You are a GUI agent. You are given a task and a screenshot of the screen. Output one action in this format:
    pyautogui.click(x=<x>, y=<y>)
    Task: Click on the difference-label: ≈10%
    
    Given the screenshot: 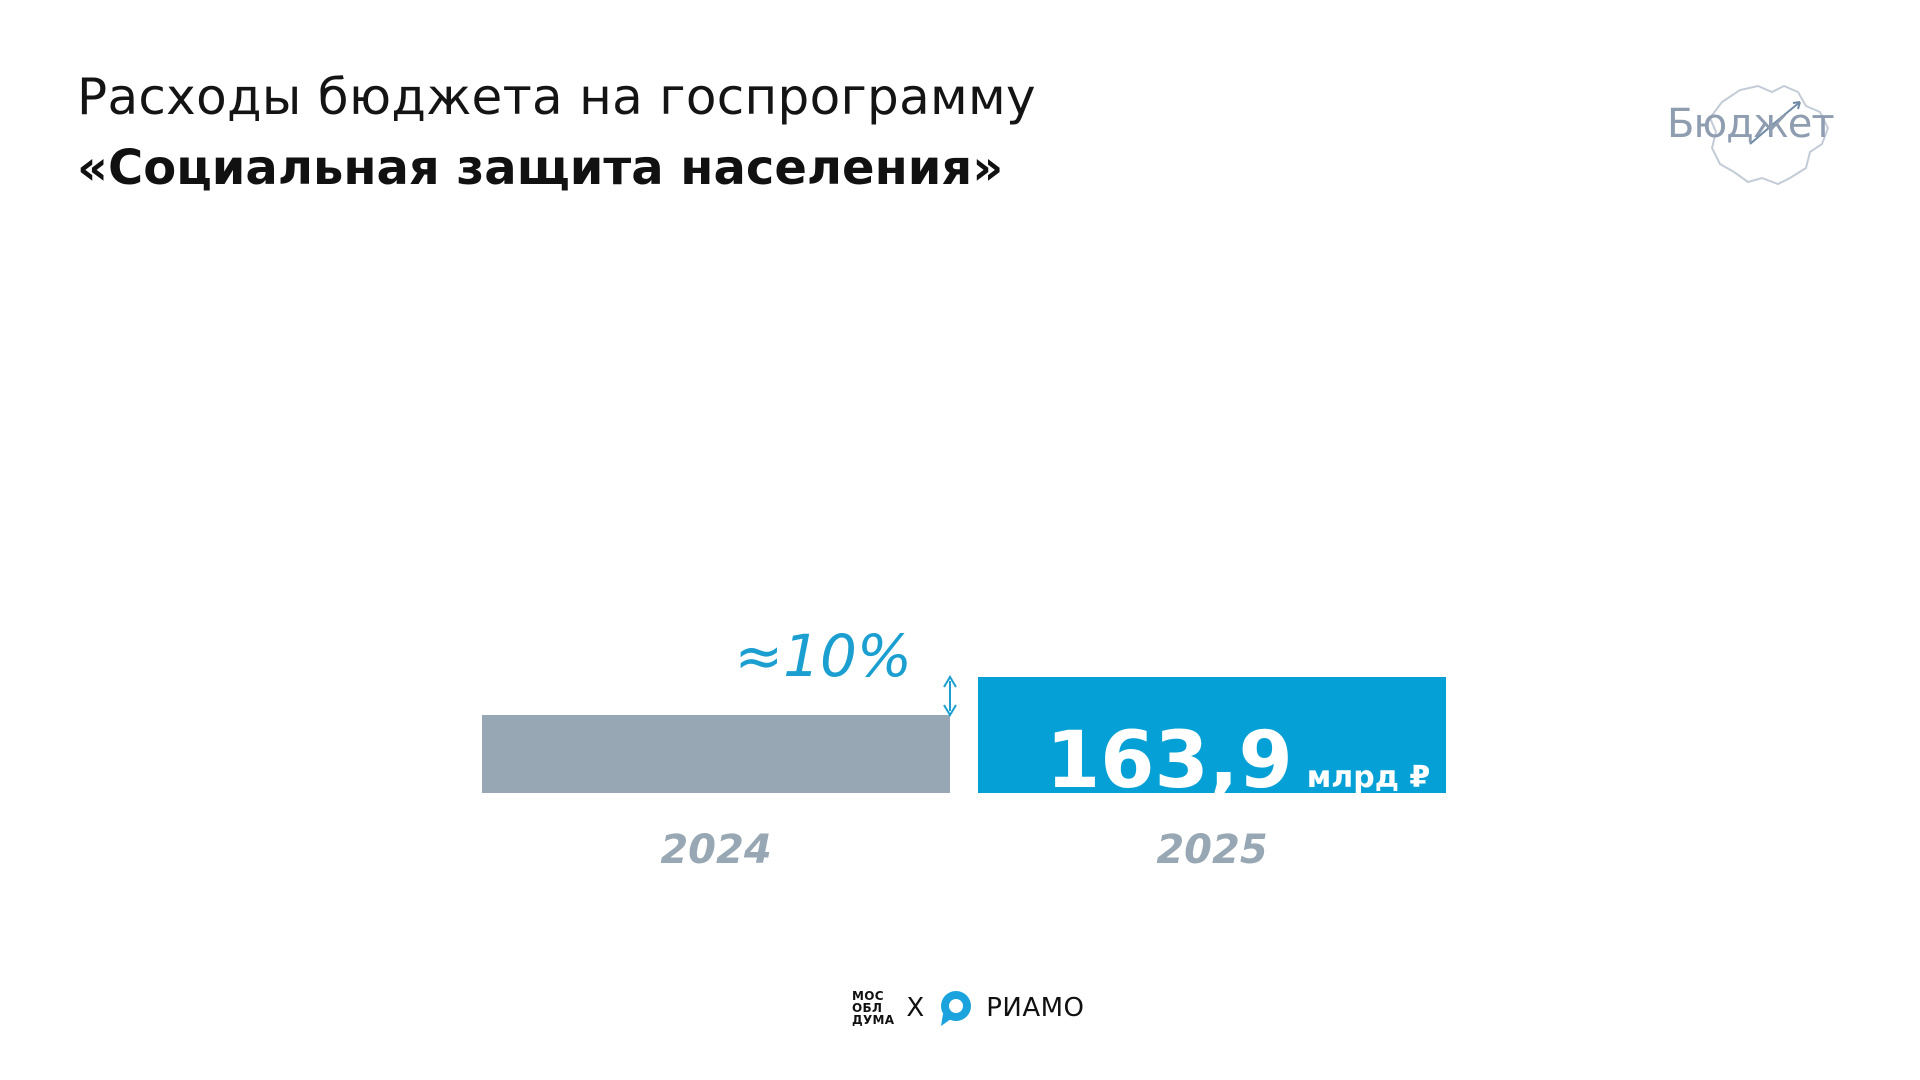 What is the action you would take?
    pyautogui.click(x=823, y=656)
    